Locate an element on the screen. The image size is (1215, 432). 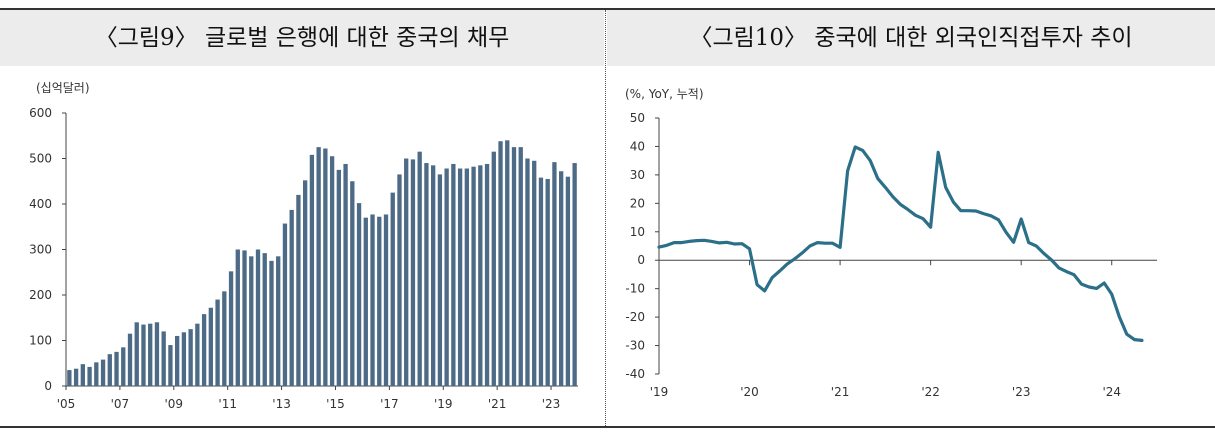
bar-y-tick-label: 0 is located at coordinates (48, 386).